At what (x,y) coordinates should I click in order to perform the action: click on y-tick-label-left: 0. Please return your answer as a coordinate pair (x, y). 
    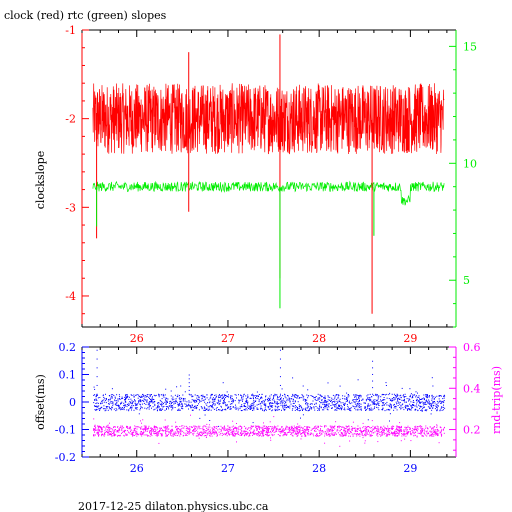
    Looking at the image, I should click on (72, 402).